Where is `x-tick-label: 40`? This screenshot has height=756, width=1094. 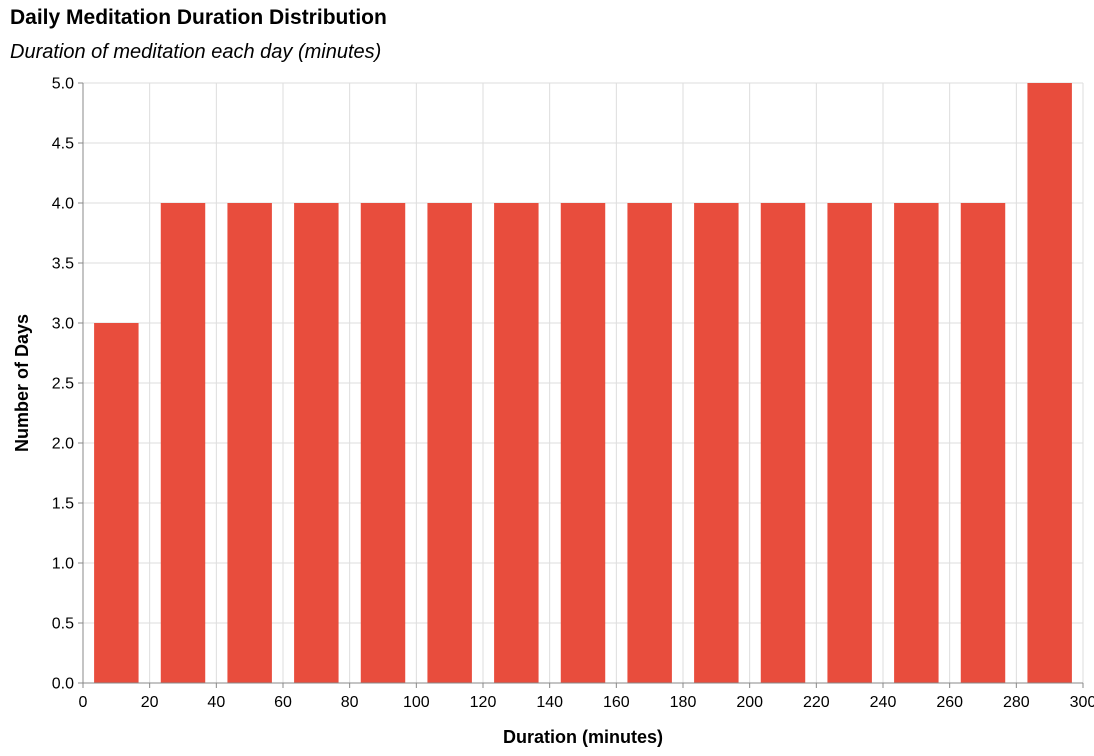 x-tick-label: 40 is located at coordinates (216, 702).